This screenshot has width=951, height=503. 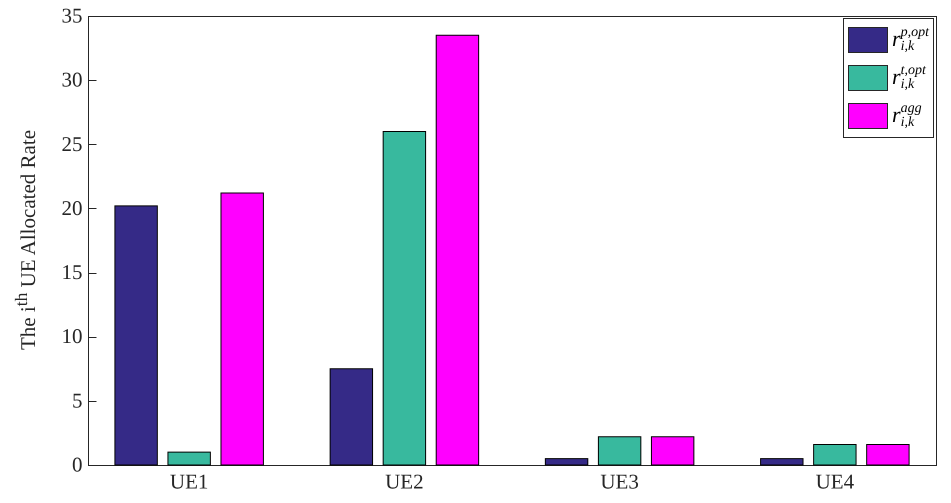 What do you see at coordinates (72, 16) in the screenshot?
I see `y-tick-label: 35` at bounding box center [72, 16].